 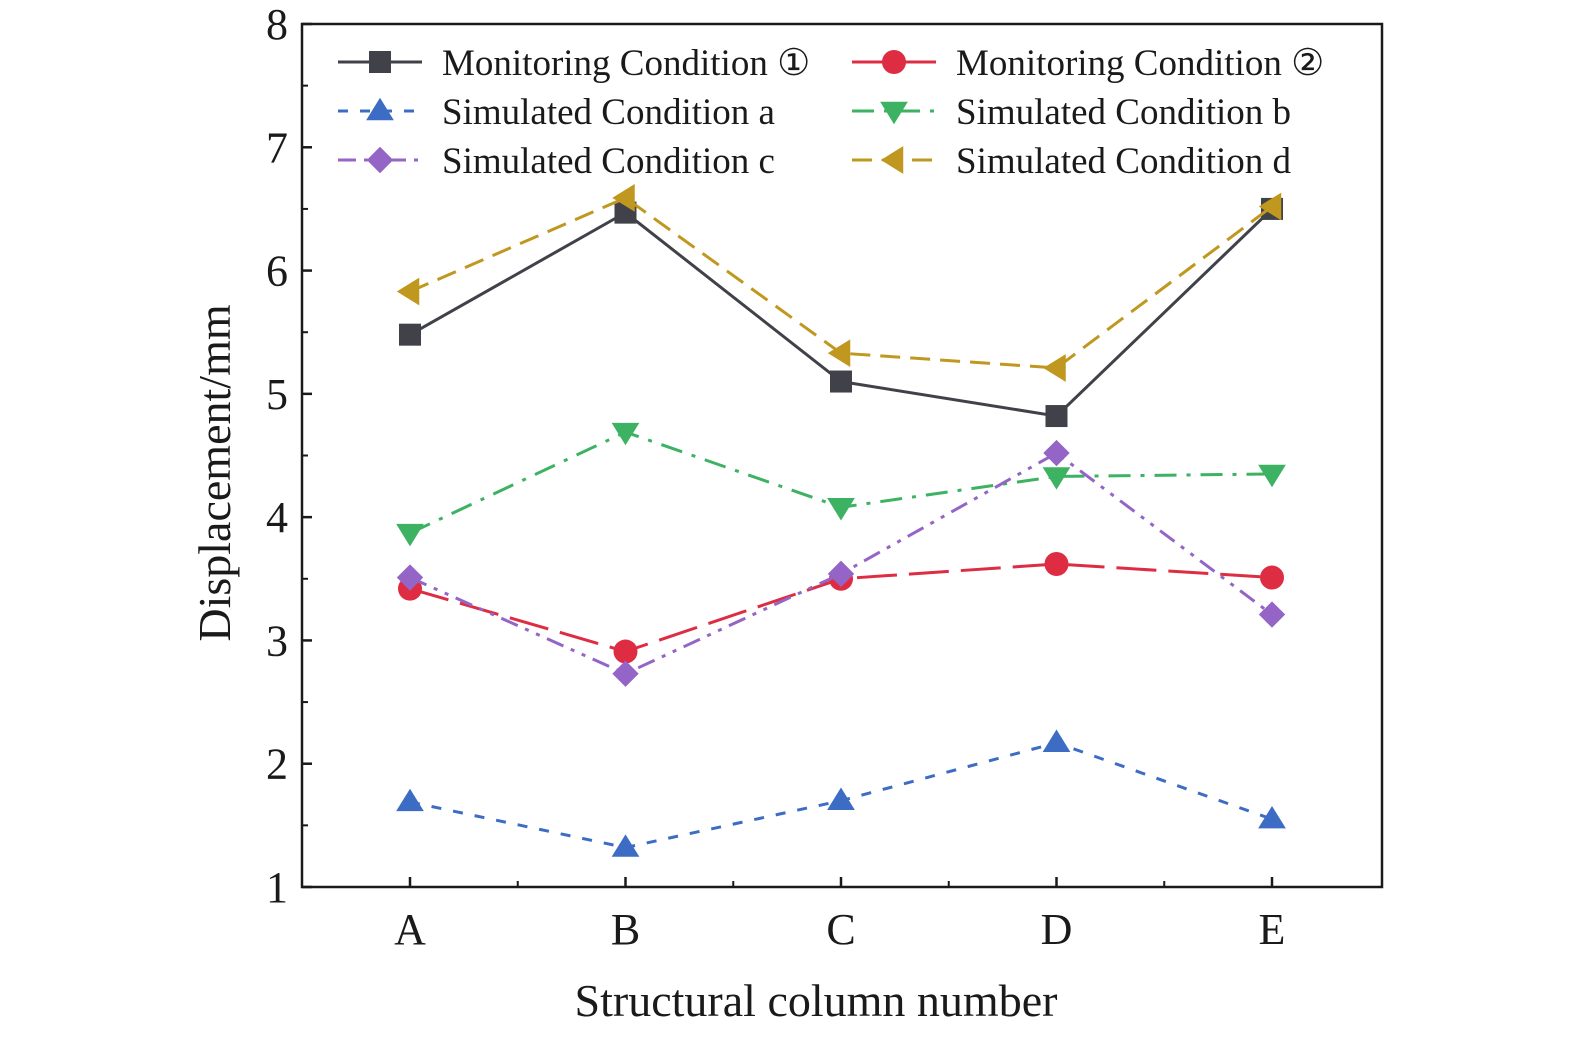 What do you see at coordinates (626, 63) in the screenshot?
I see `legend-label: Monitoring Condition ①` at bounding box center [626, 63].